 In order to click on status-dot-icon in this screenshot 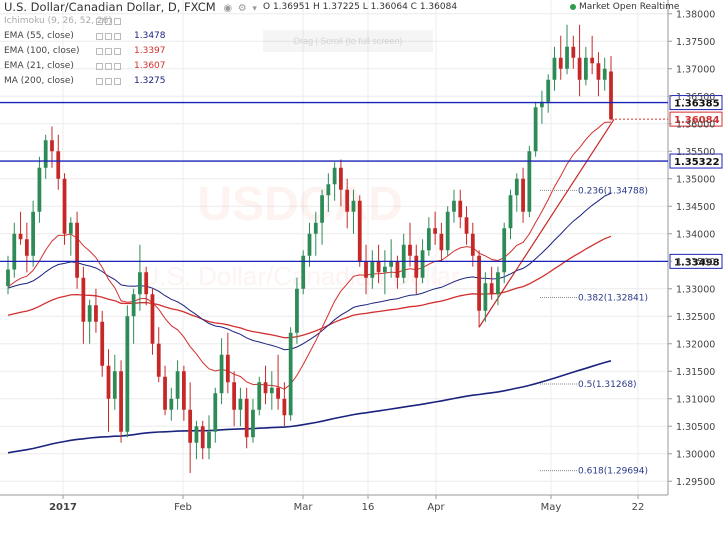, I will do `click(573, 6)`.